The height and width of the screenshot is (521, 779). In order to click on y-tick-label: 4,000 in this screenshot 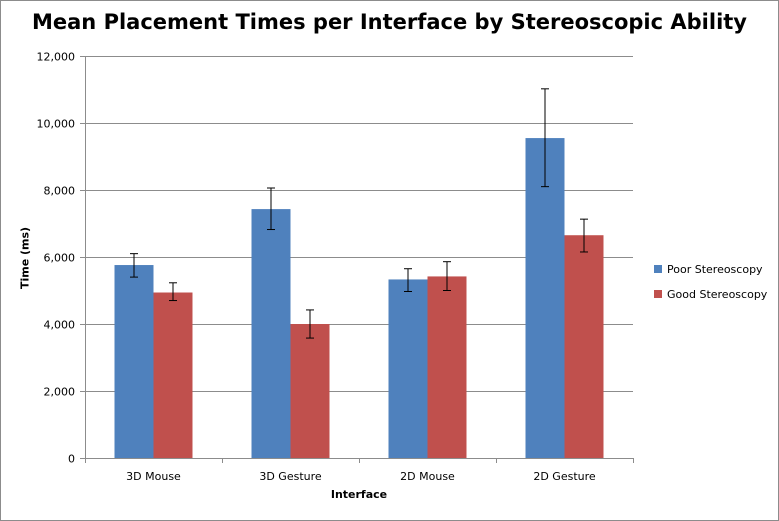, I will do `click(60, 325)`.